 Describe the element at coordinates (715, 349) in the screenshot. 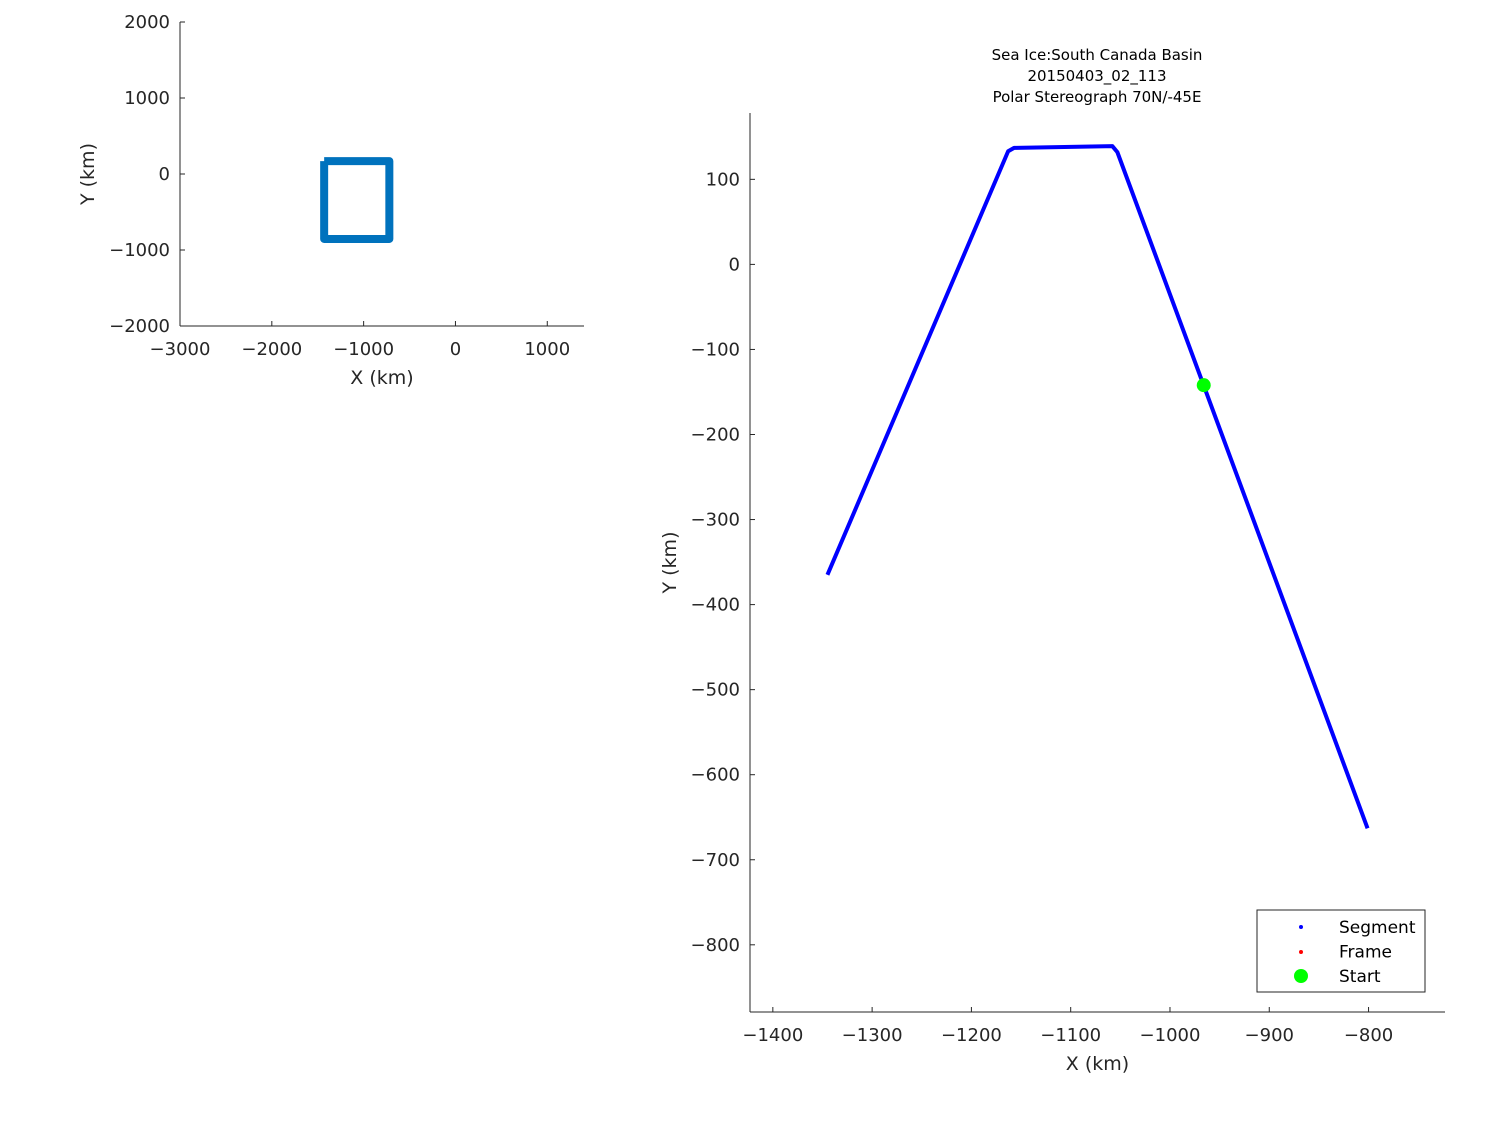

I see `track-y-tick-label: −100` at that location.